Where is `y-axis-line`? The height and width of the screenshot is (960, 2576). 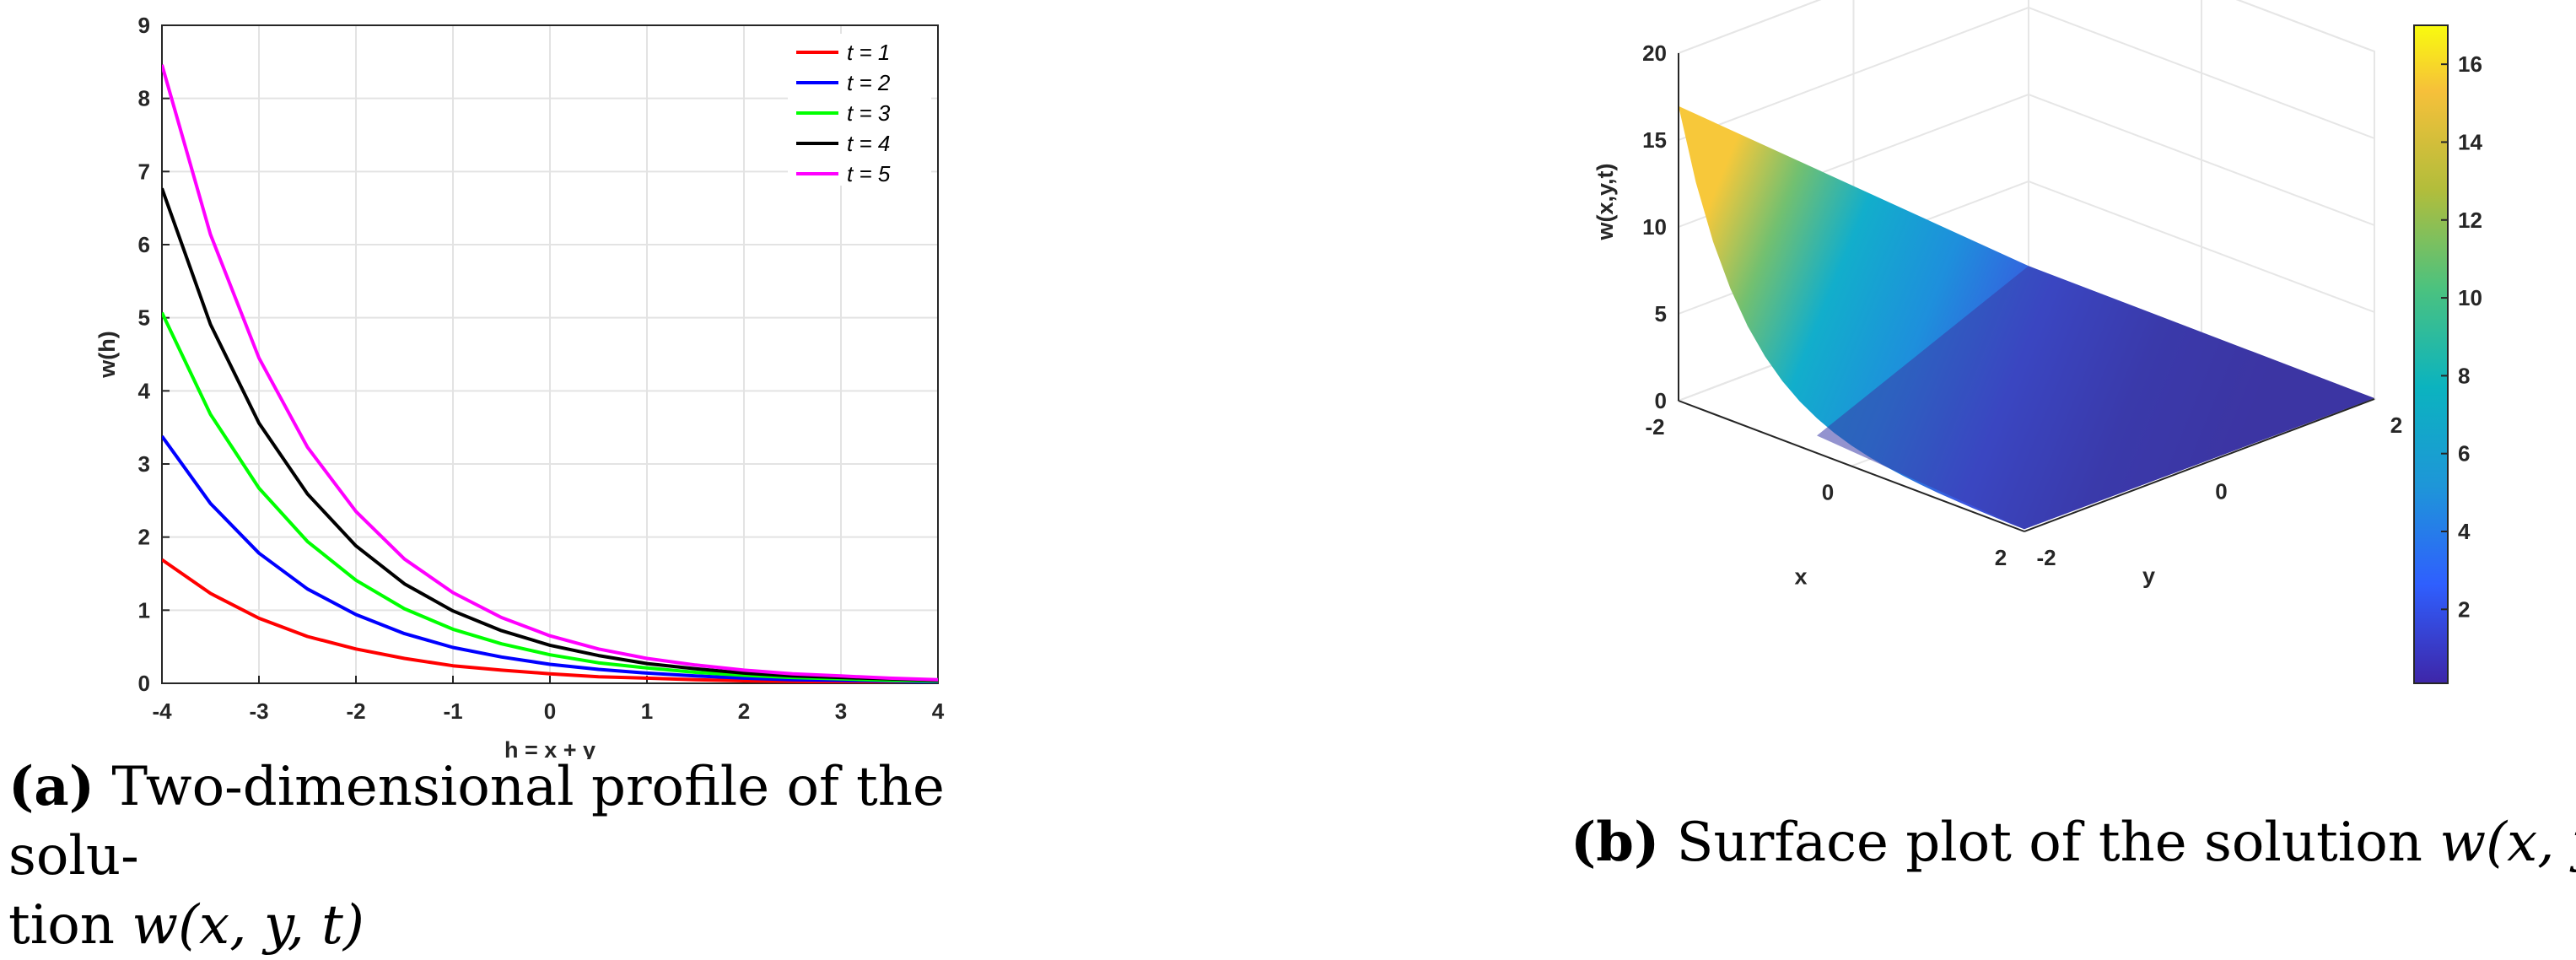 y-axis-line is located at coordinates (2199, 465).